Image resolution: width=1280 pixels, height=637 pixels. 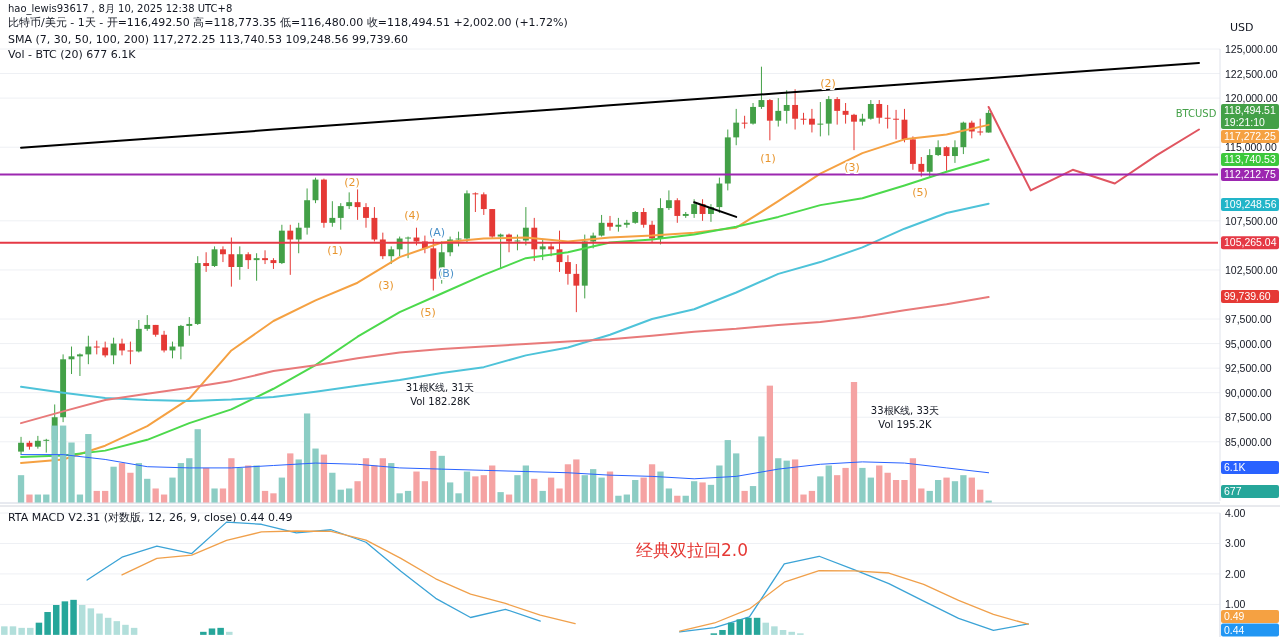 What do you see at coordinates (905, 410) in the screenshot?
I see `annotation: 33根K线, 33天` at bounding box center [905, 410].